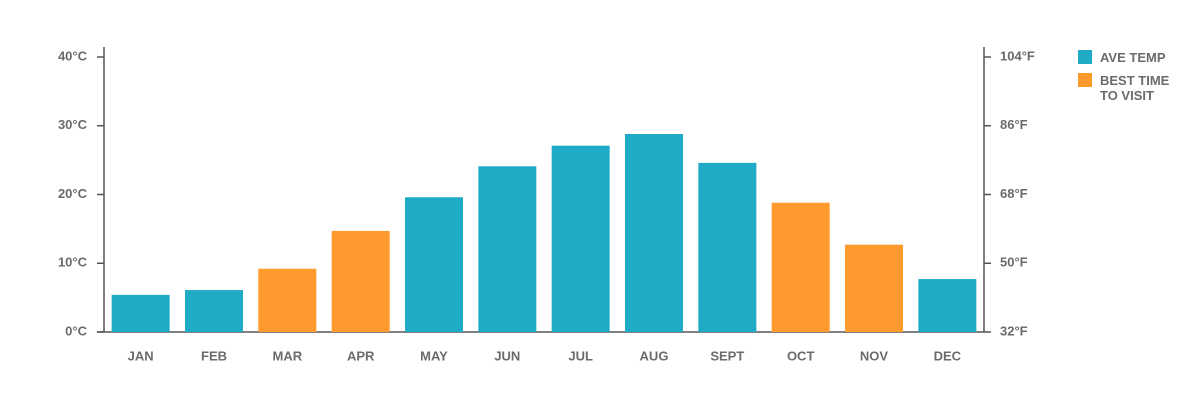  What do you see at coordinates (1017, 55) in the screenshot?
I see `y2-tick-label: 104°F` at bounding box center [1017, 55].